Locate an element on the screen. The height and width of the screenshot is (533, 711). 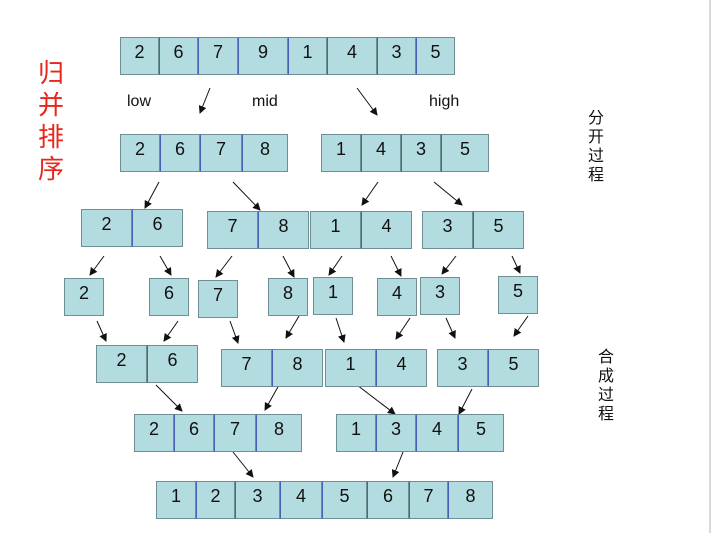
merge-label-char: 程 is located at coordinates (605, 413).